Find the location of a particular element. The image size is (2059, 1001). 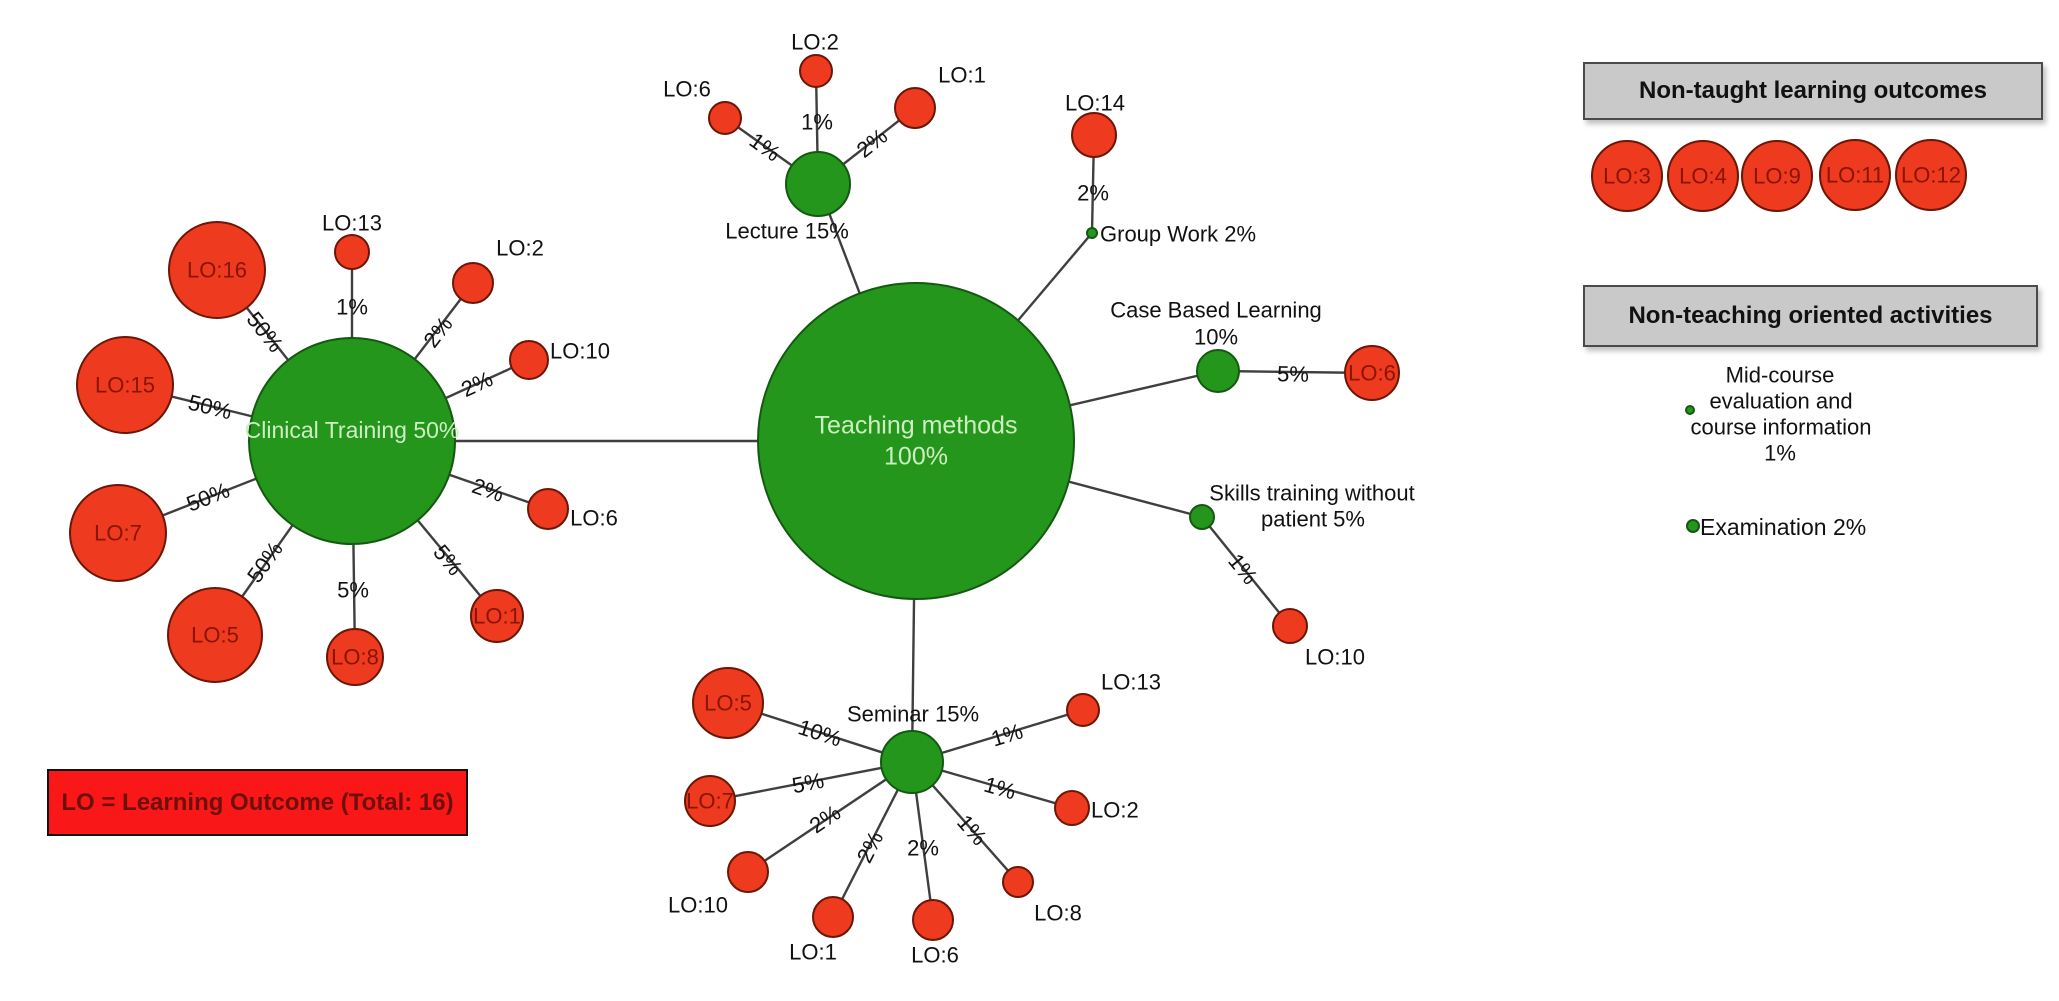

node-sem-lo2 is located at coordinates (1072, 808).